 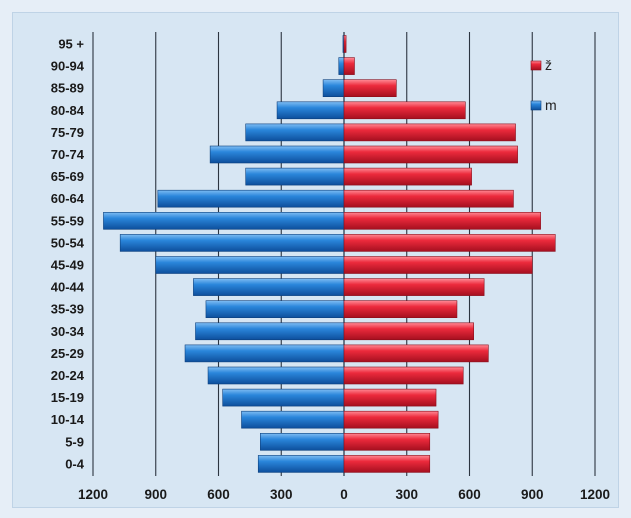 What do you see at coordinates (68, 242) in the screenshot?
I see `age-group-label: 50-54` at bounding box center [68, 242].